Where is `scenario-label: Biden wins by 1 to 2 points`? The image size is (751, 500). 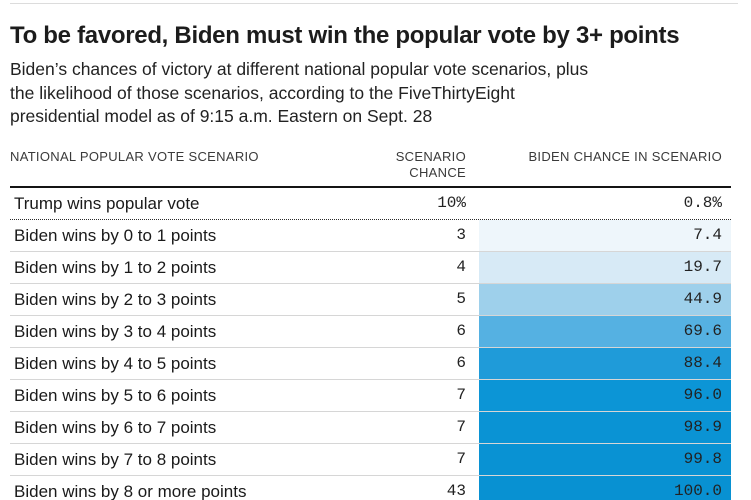 scenario-label: Biden wins by 1 to 2 points is located at coordinates (115, 267).